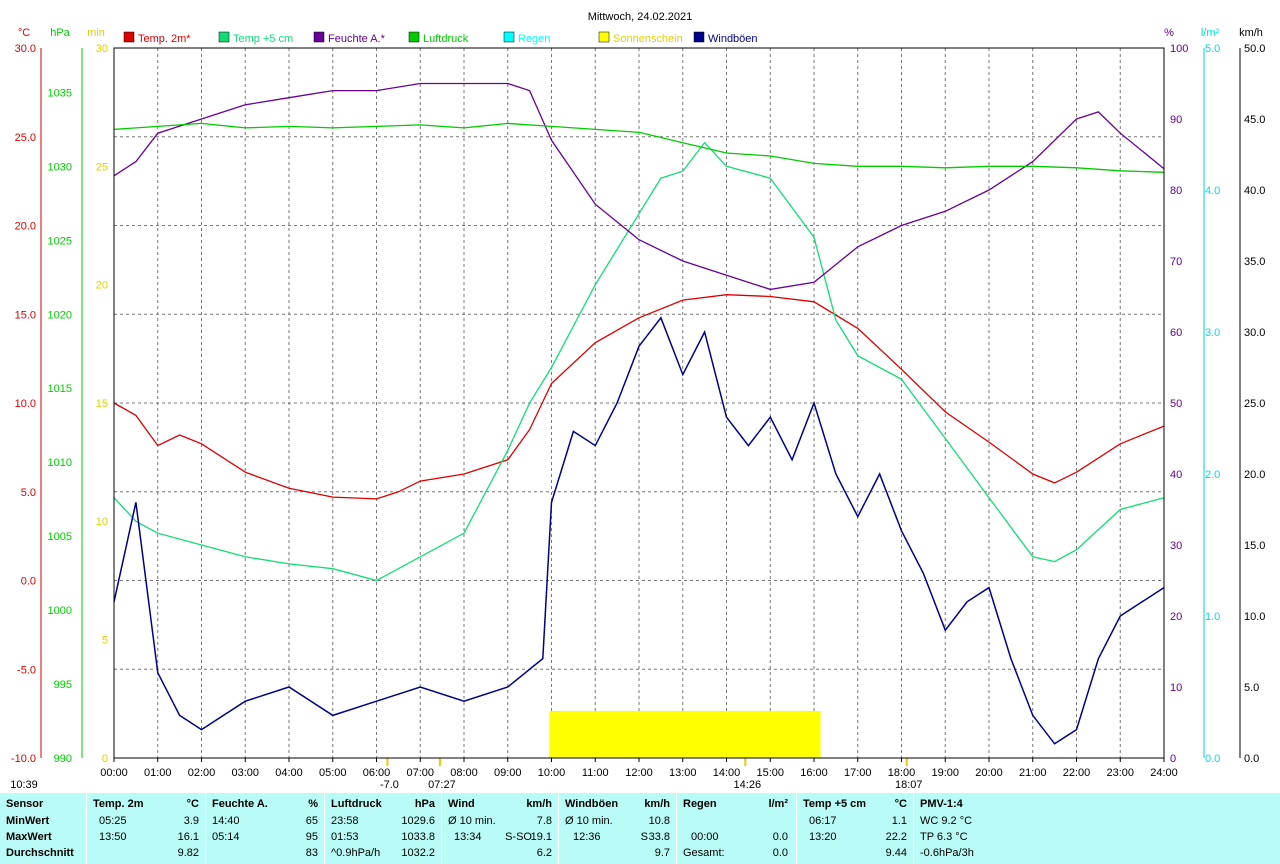 The width and height of the screenshot is (1280, 864). Describe the element at coordinates (357, 39) in the screenshot. I see `legend-label: Feuchte A.*` at that location.